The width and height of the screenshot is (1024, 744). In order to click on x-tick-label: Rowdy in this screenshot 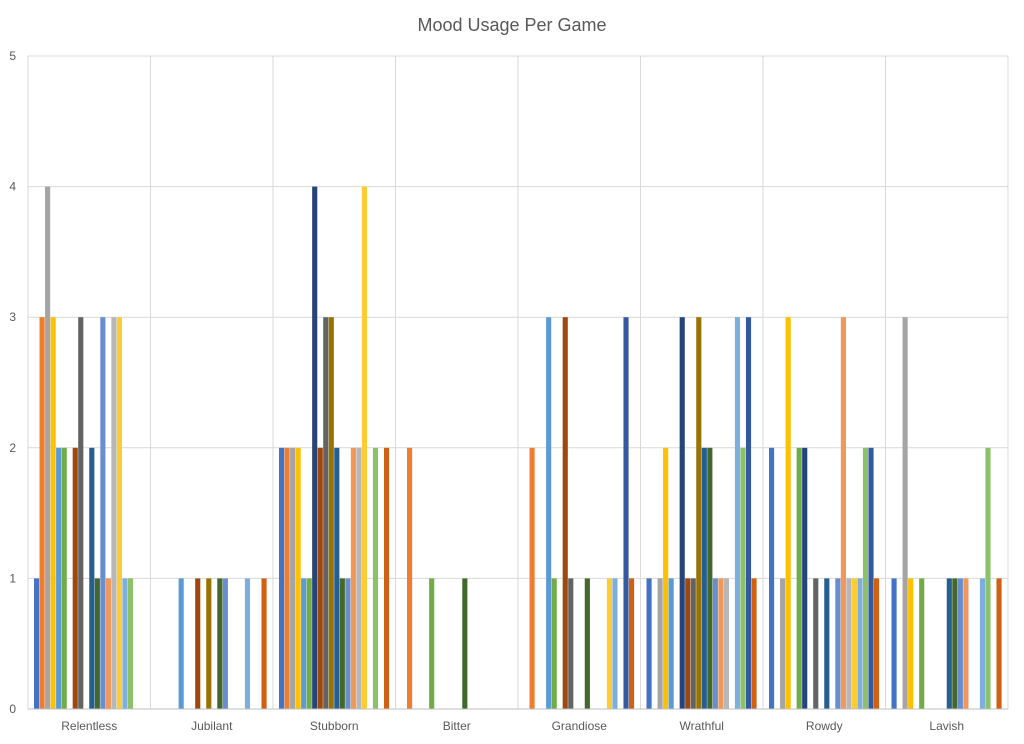, I will do `click(824, 726)`.